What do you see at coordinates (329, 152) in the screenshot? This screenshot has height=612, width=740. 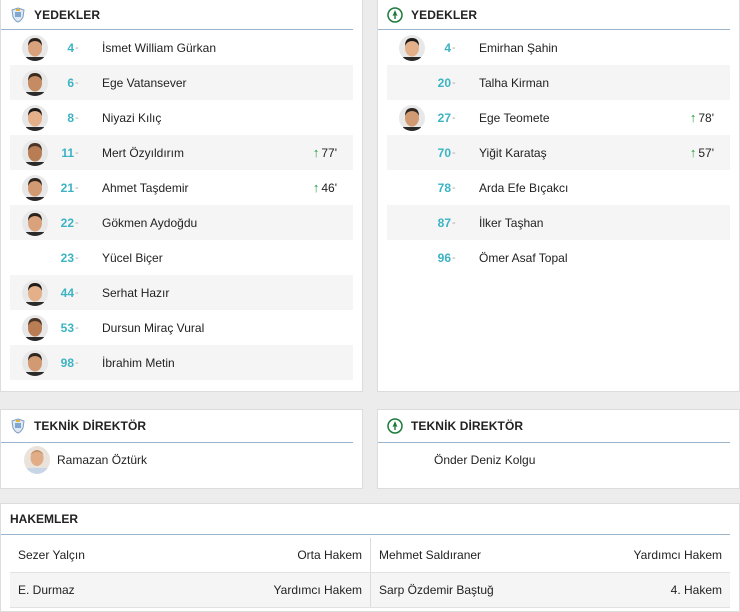 I see `substitution-minute: 77'` at bounding box center [329, 152].